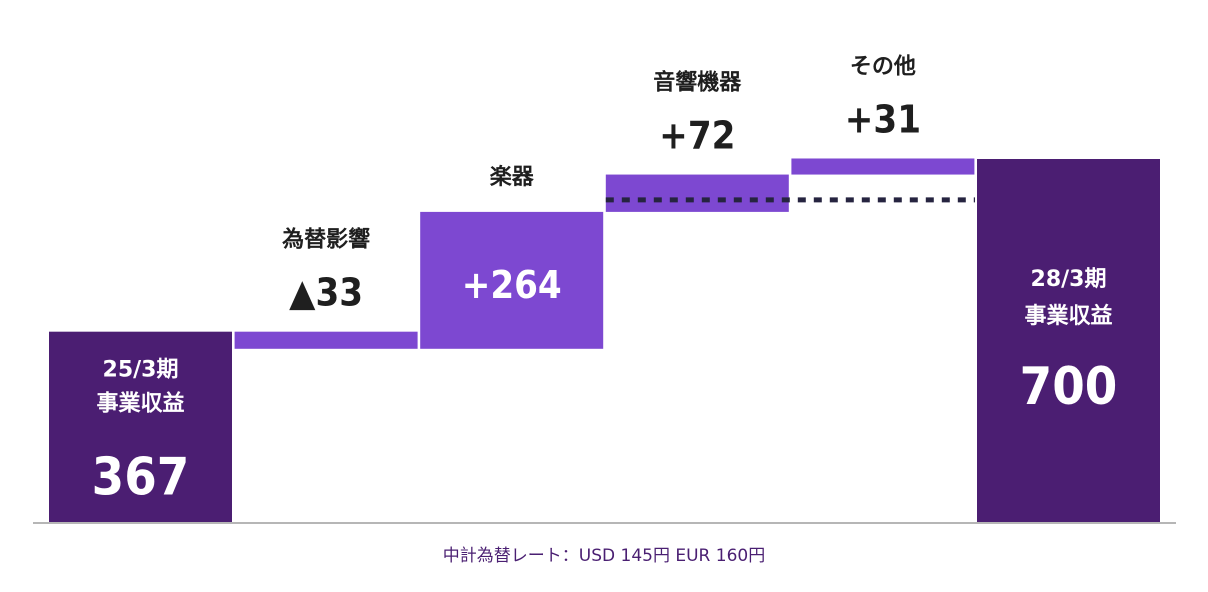 This screenshot has height=592, width=1208. I want to click on bar-name-label-0: 事業収益, so click(140, 404).